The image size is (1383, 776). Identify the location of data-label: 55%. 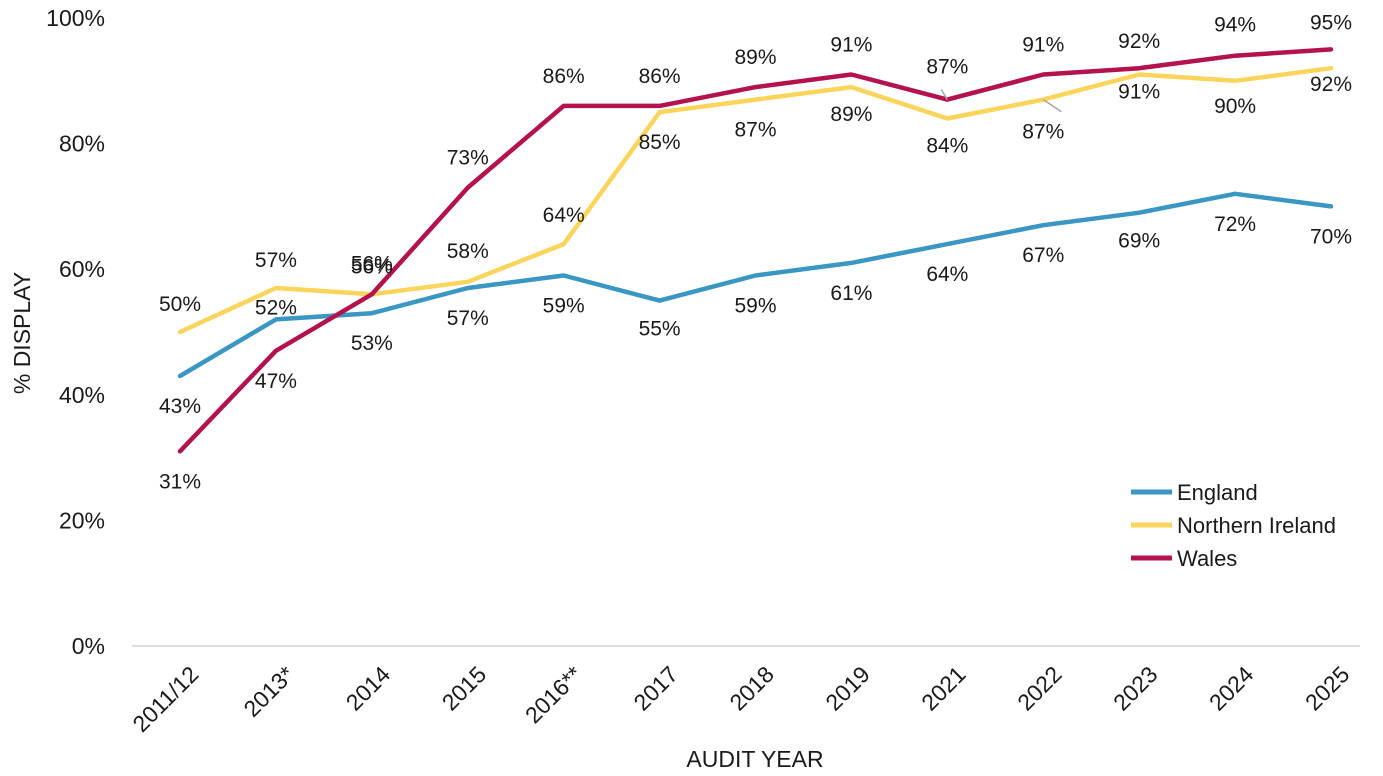
(660, 329).